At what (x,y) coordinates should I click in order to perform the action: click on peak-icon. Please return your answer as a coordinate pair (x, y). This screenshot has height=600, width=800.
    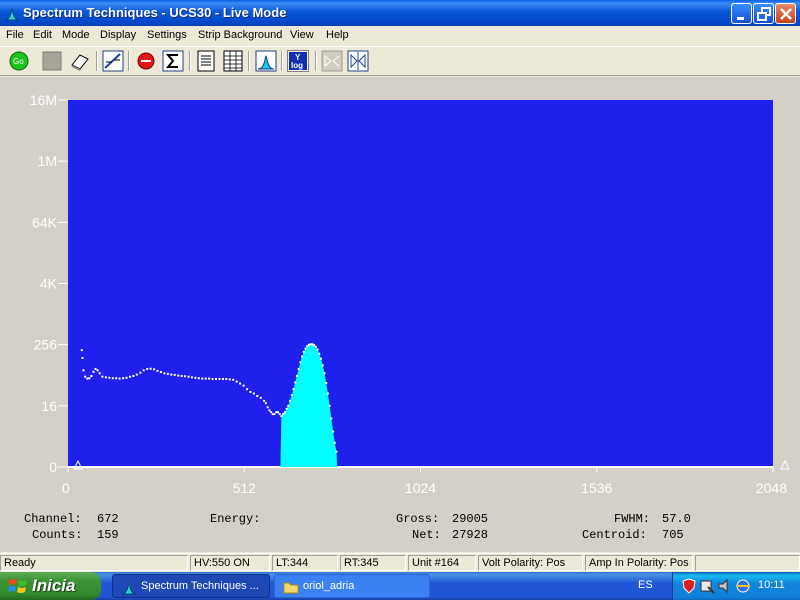
    Looking at the image, I should click on (266, 61).